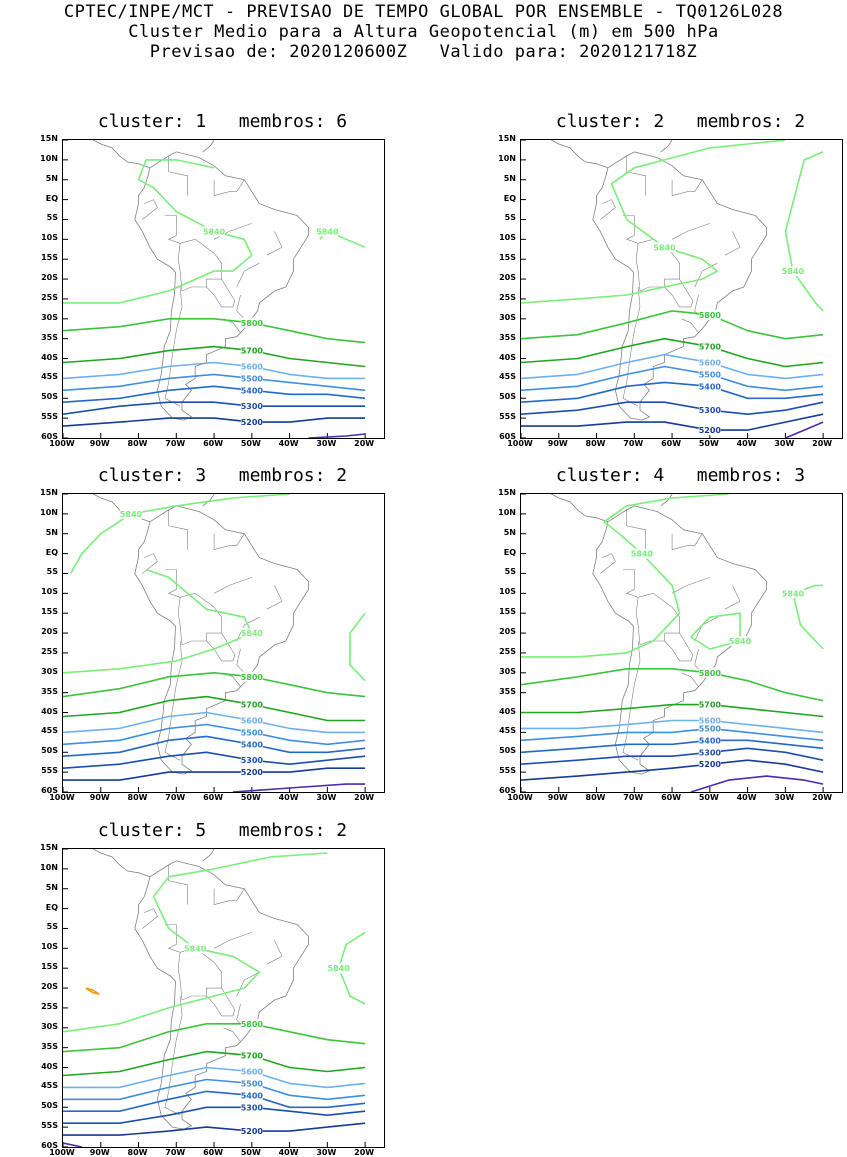 This screenshot has width=847, height=1157. I want to click on lon-tick-label: 40W, so click(288, 1152).